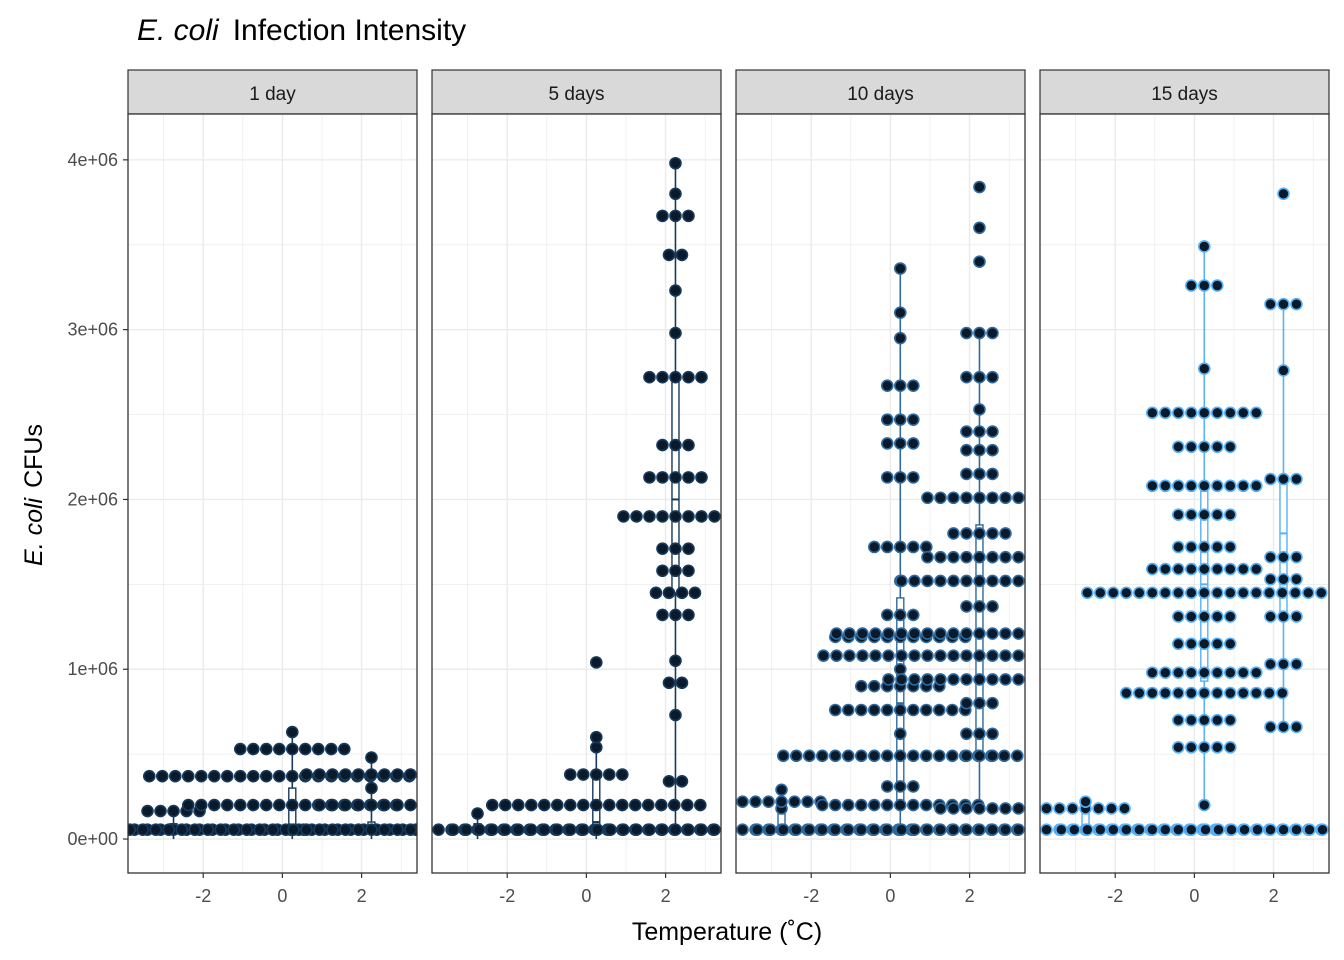  What do you see at coordinates (1115, 896) in the screenshot?
I see `x-tick-label: -2` at bounding box center [1115, 896].